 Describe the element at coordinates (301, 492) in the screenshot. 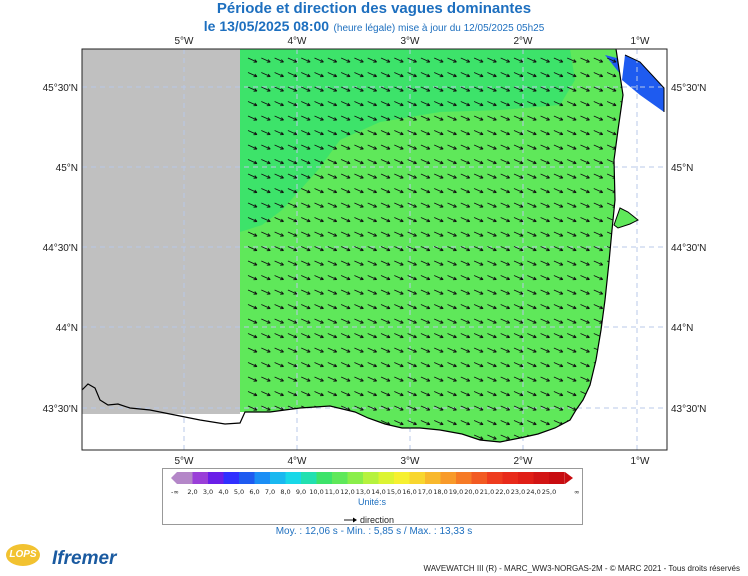

I see `colorbar-label: 9,0` at that location.